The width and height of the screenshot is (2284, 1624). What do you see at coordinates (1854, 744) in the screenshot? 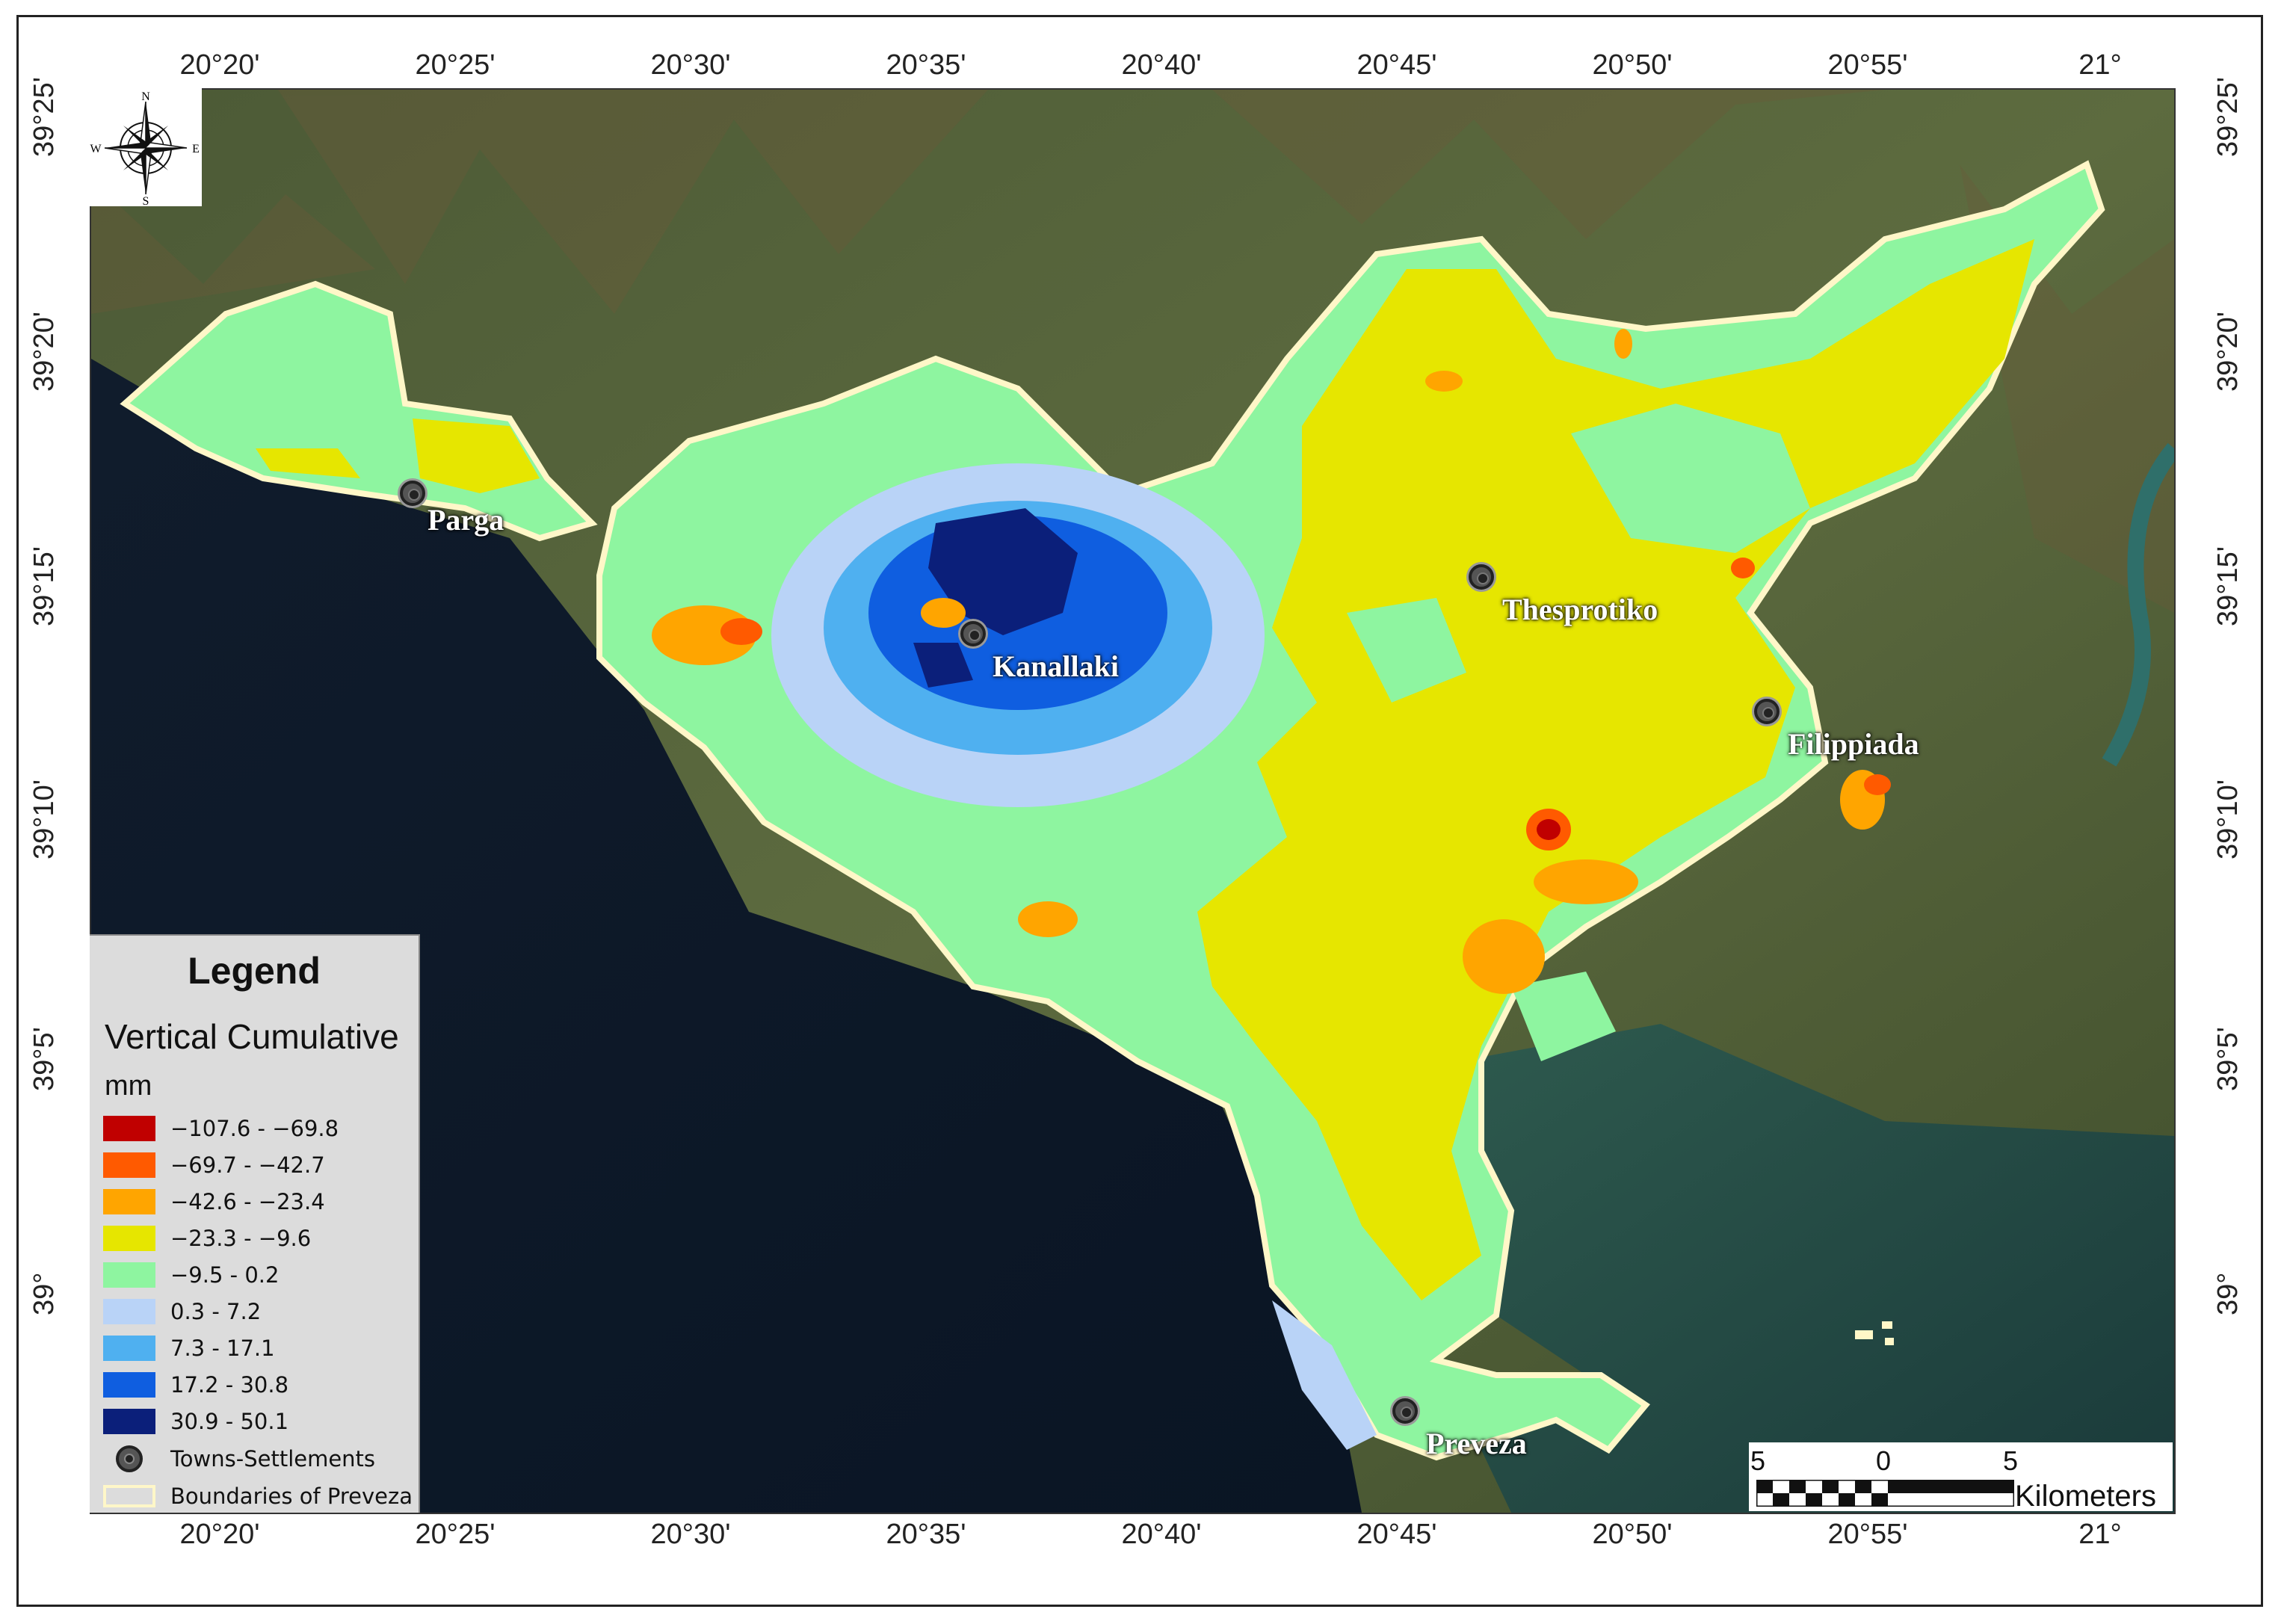
I see `town-label-filippiada: Filippiada` at bounding box center [1854, 744].